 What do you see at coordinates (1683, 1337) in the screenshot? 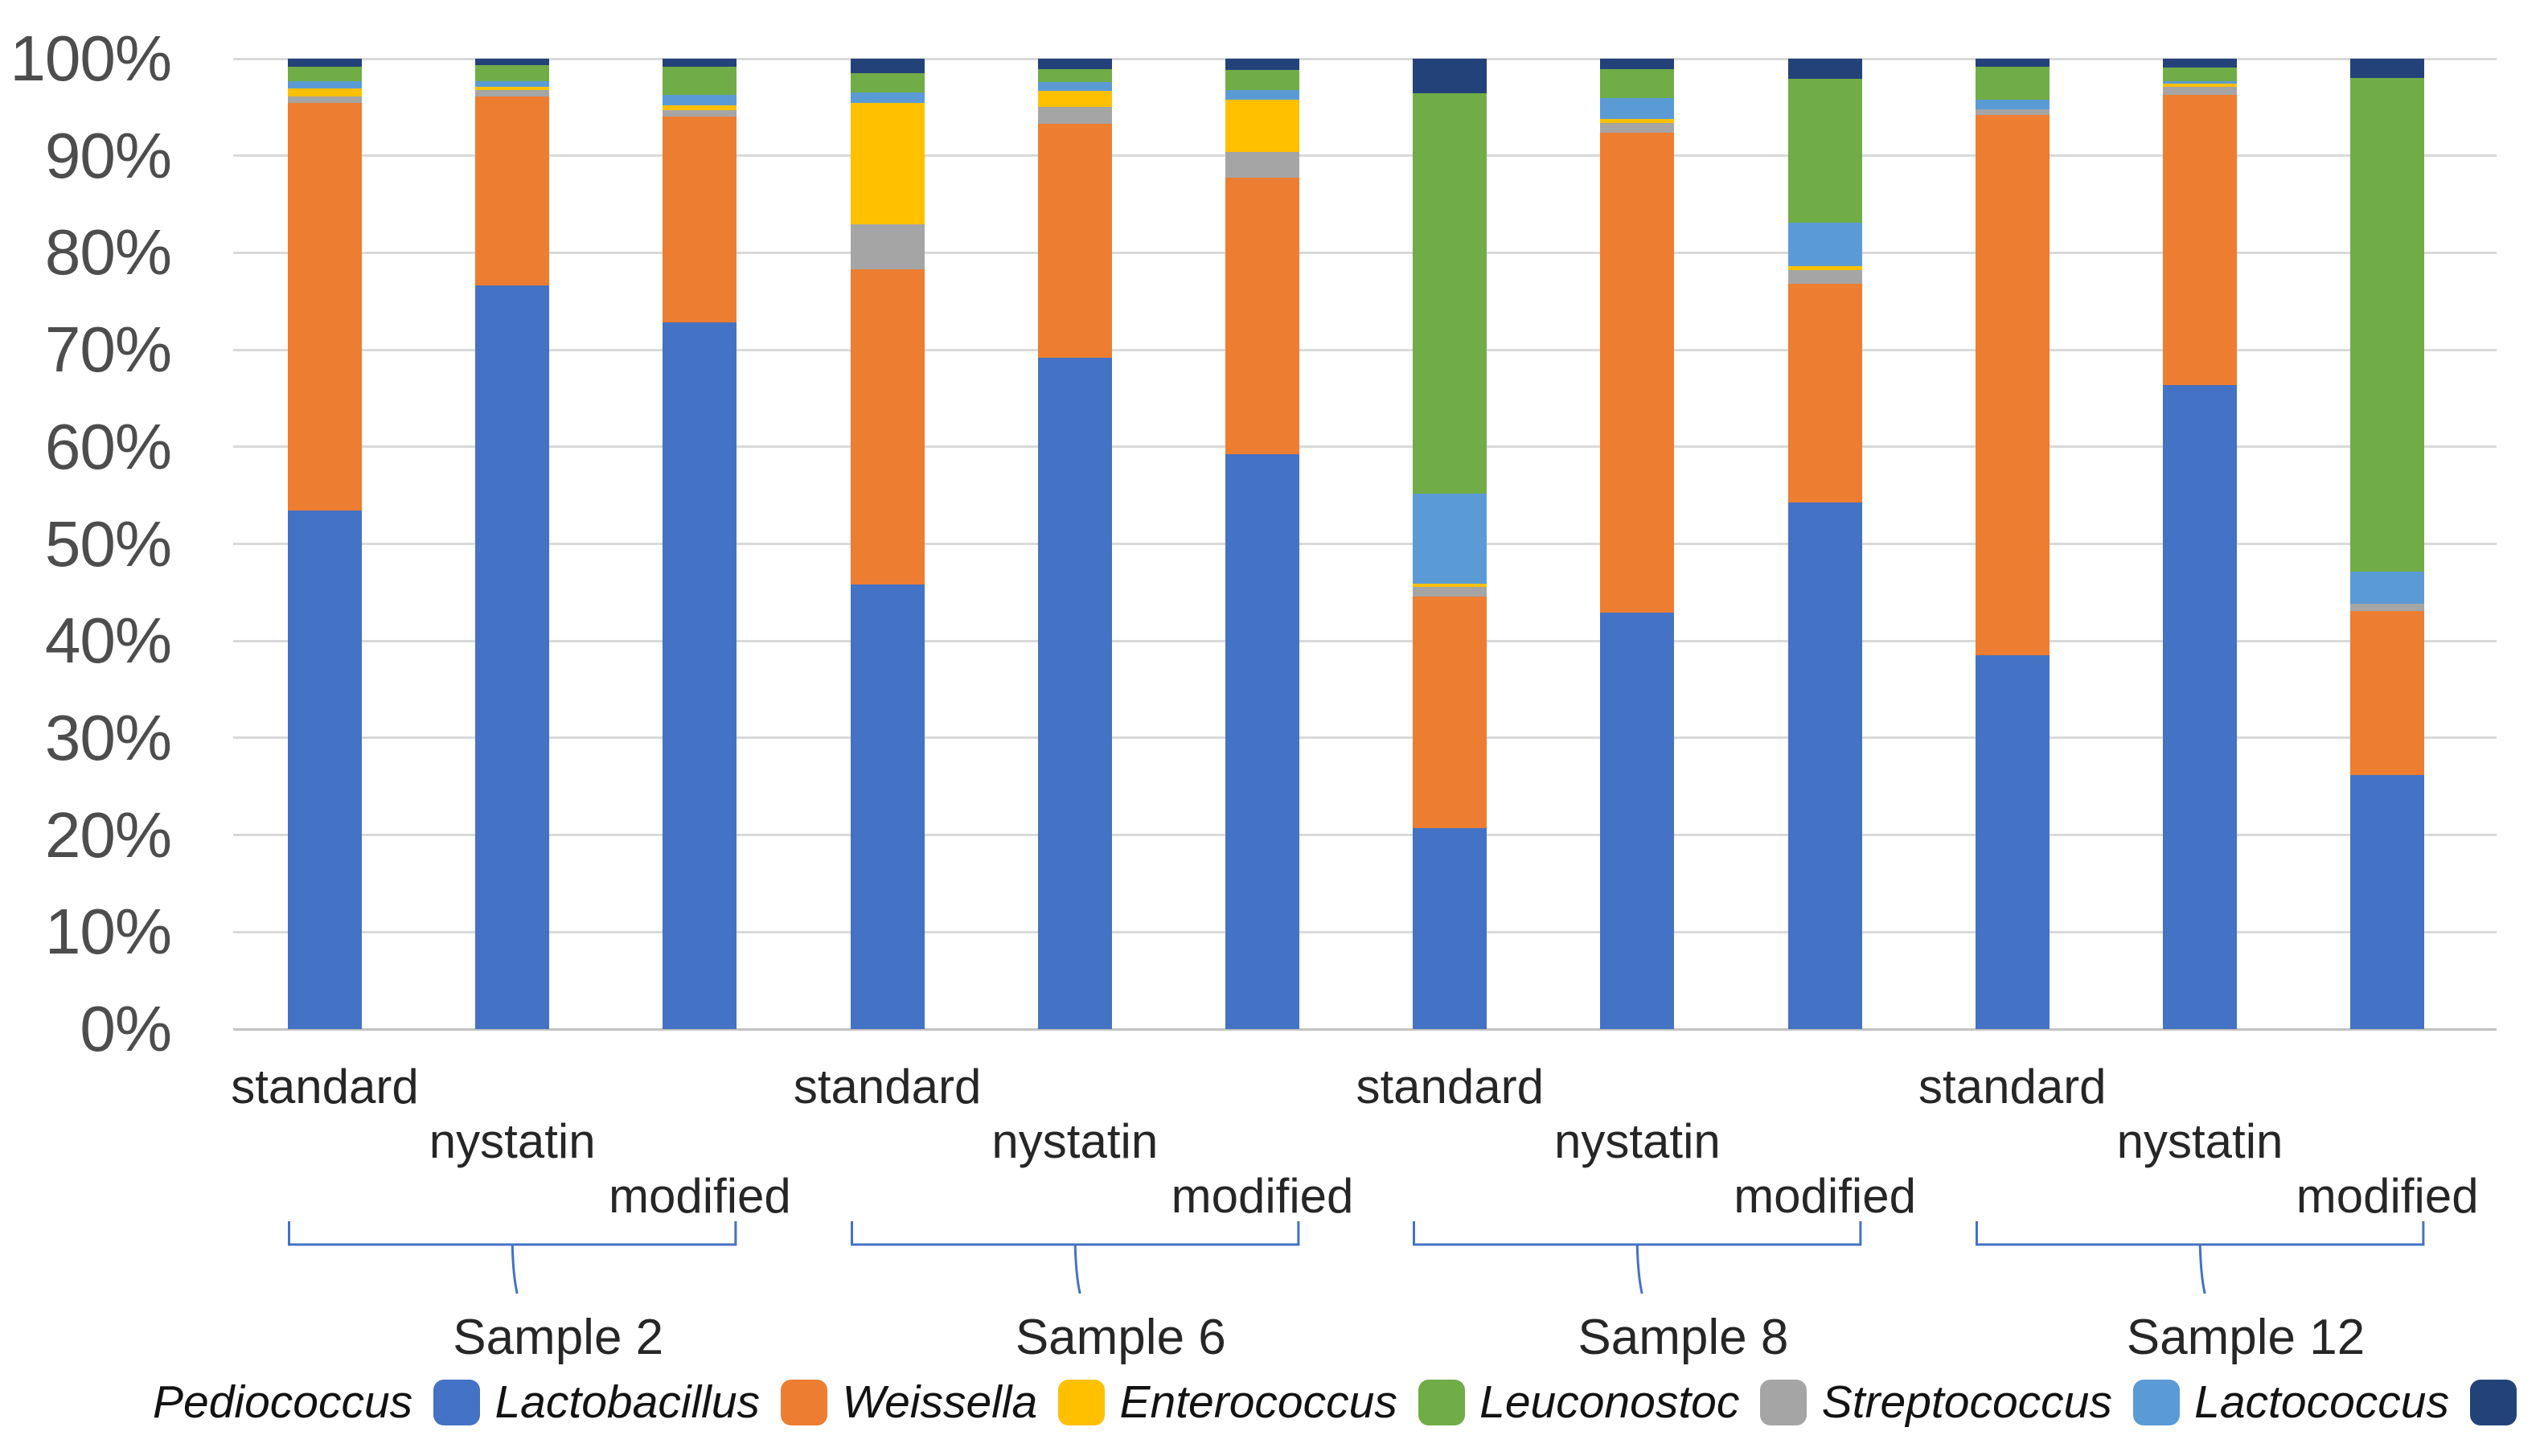
I see `group-label-sample-8: Sample 8` at bounding box center [1683, 1337].